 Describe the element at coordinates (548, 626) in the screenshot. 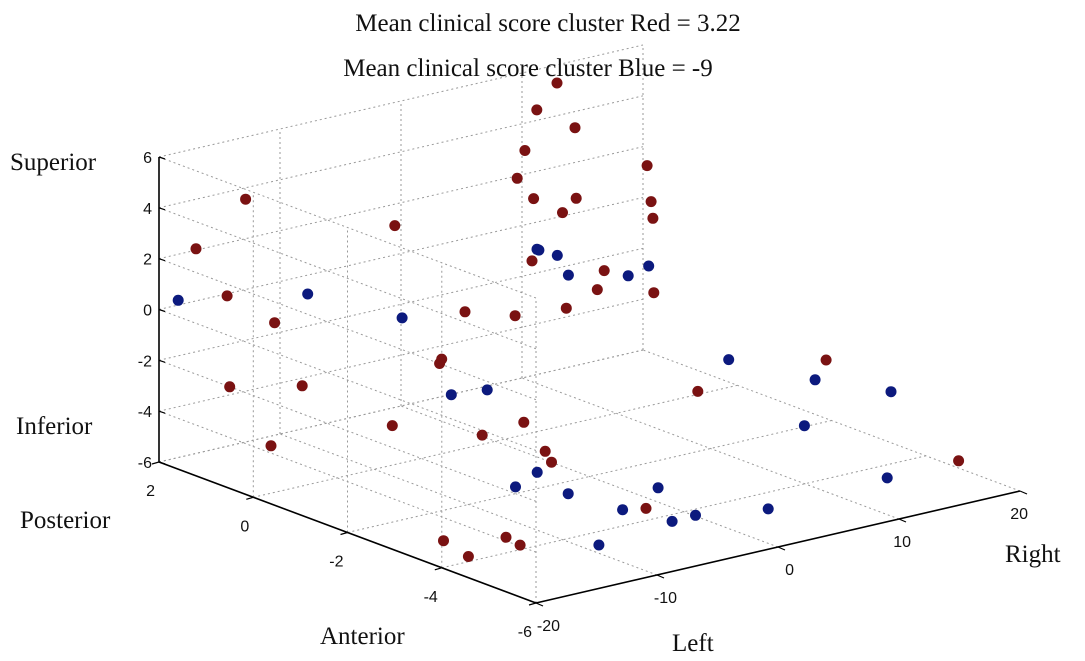

I see `x-tick-label: -20` at that location.